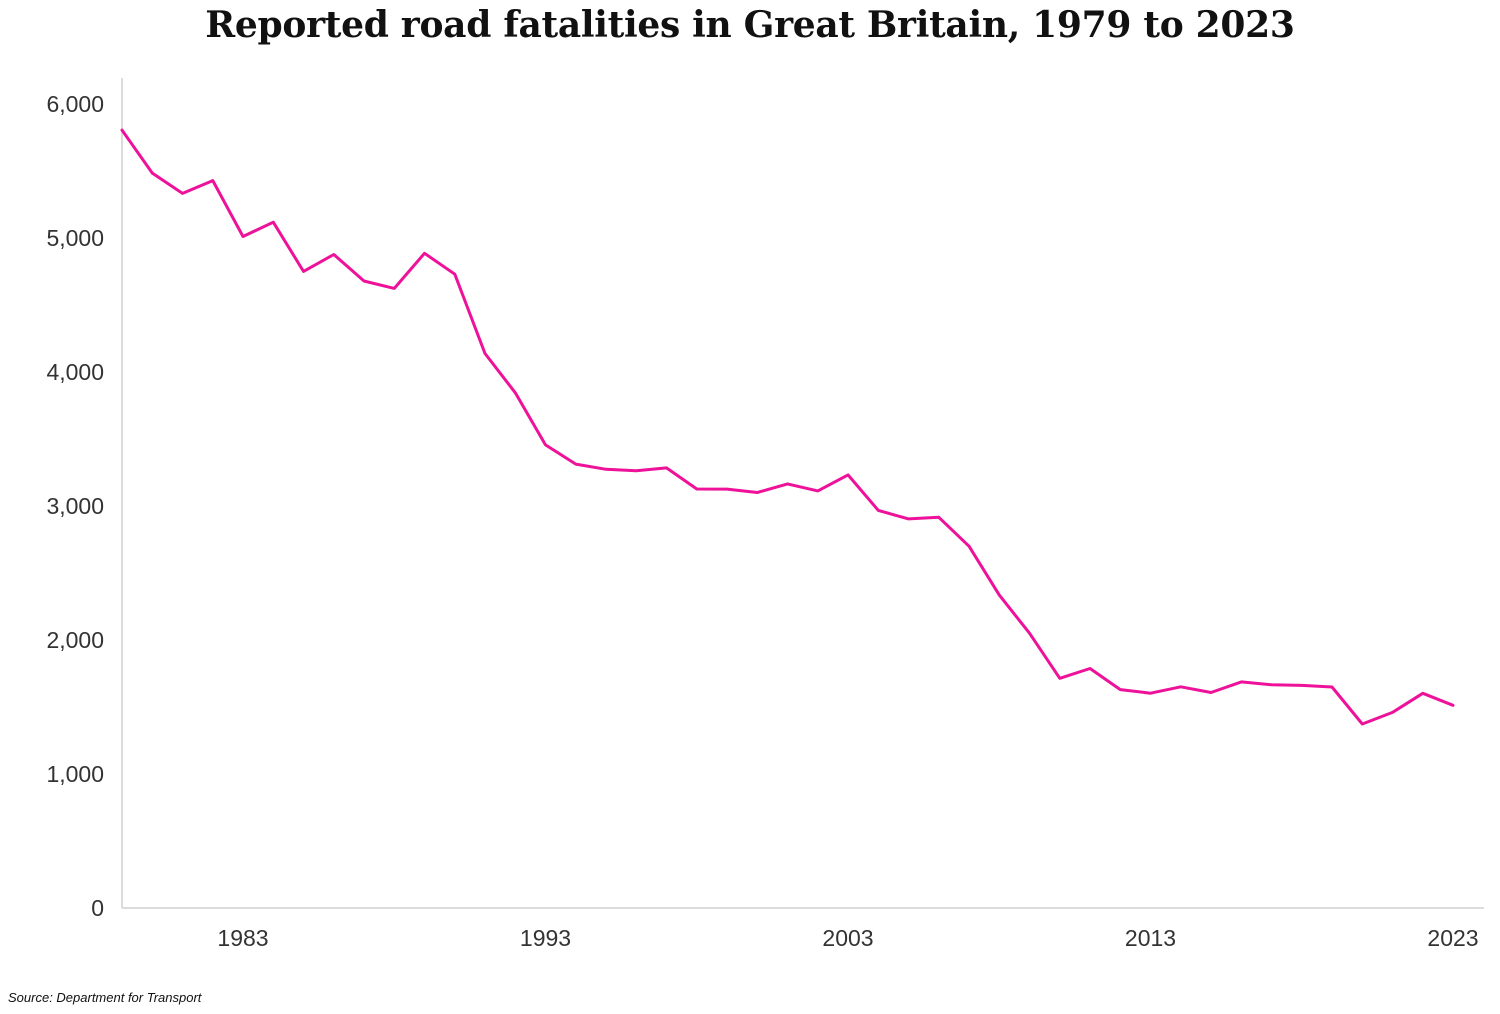 Image resolution: width=1500 pixels, height=1014 pixels. Describe the element at coordinates (75, 774) in the screenshot. I see `y-tick-label: 1,000` at that location.